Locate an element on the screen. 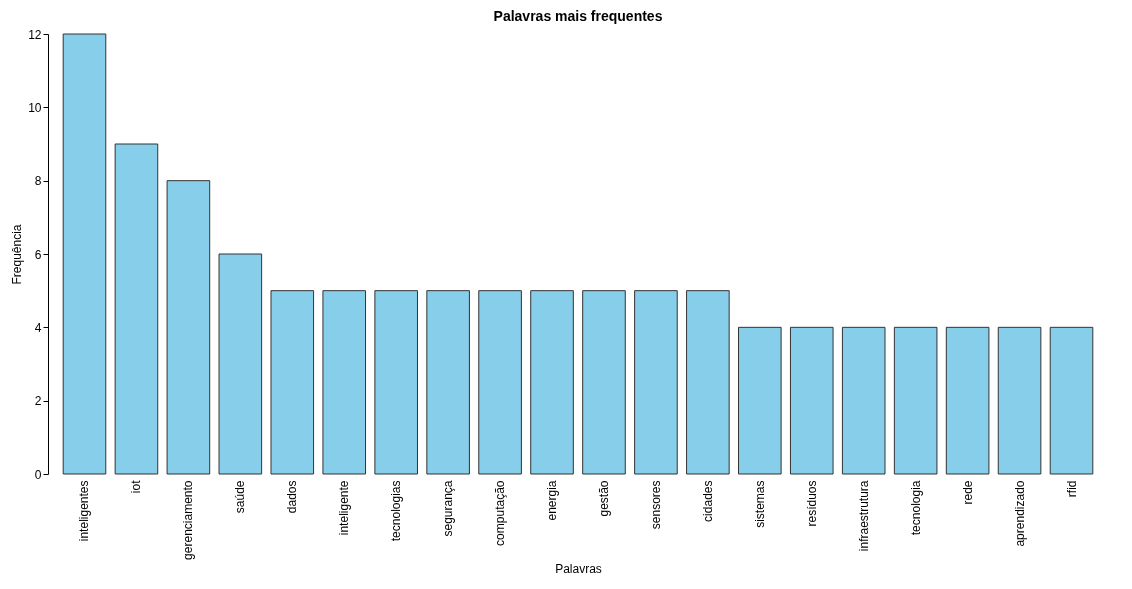 This screenshot has height=589, width=1132. y-tick-label: 8 is located at coordinates (38, 181).